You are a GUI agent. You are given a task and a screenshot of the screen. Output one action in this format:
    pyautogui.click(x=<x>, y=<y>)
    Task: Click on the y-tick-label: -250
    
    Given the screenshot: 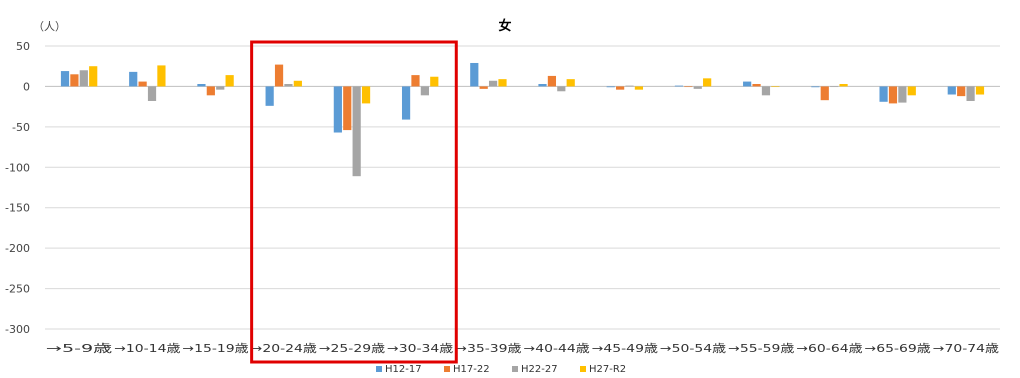 What is the action you would take?
    pyautogui.click(x=17, y=289)
    